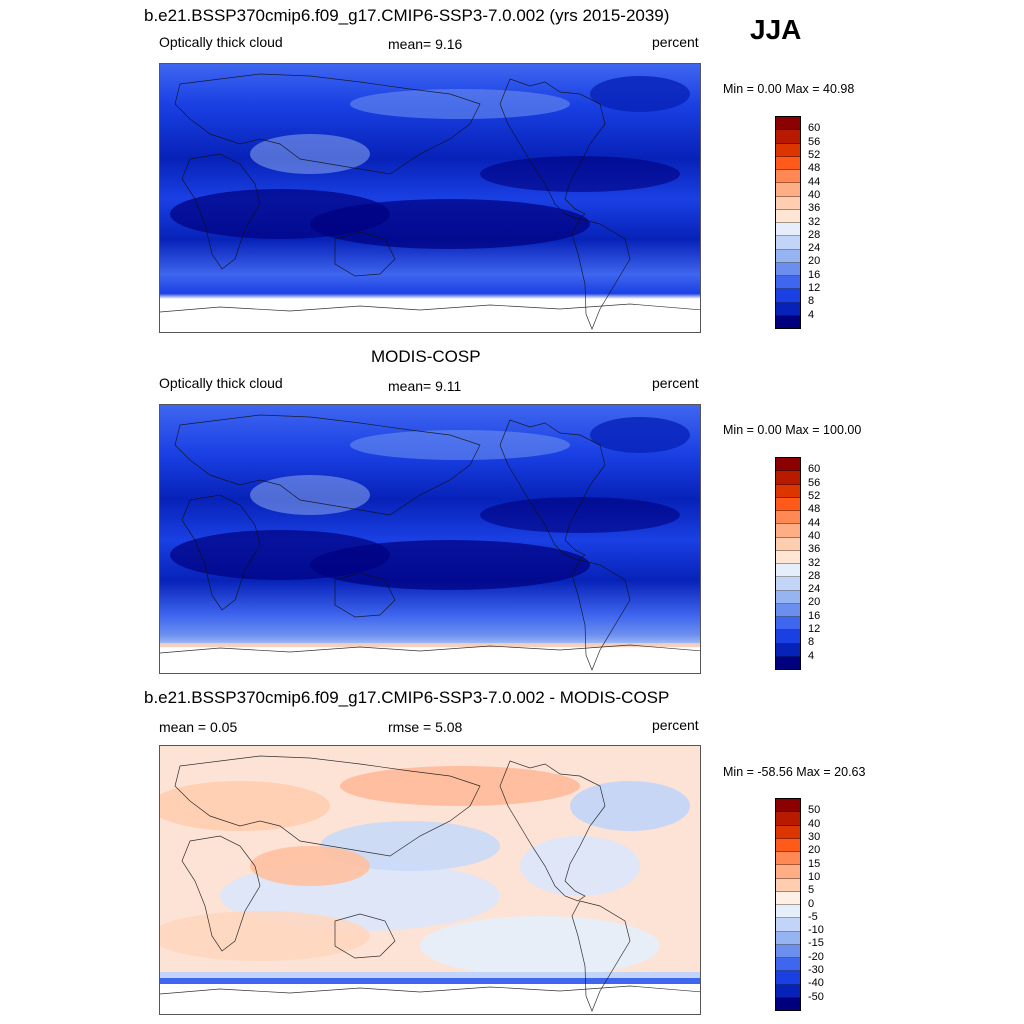 This screenshot has width=1024, height=1024. I want to click on colorbar-tick-label: -15, so click(816, 943).